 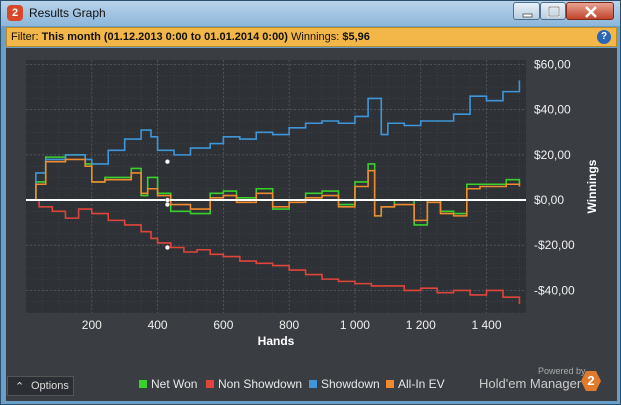 What do you see at coordinates (526, 11) in the screenshot?
I see `minimize-button` at bounding box center [526, 11].